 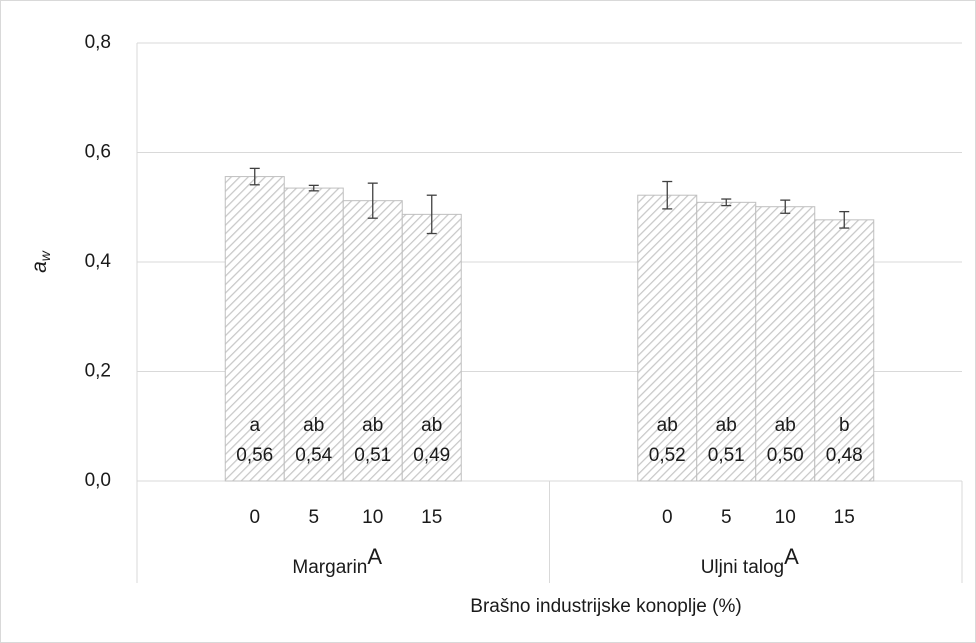 What do you see at coordinates (431, 455) in the screenshot?
I see `data-label: 0,49` at bounding box center [431, 455].